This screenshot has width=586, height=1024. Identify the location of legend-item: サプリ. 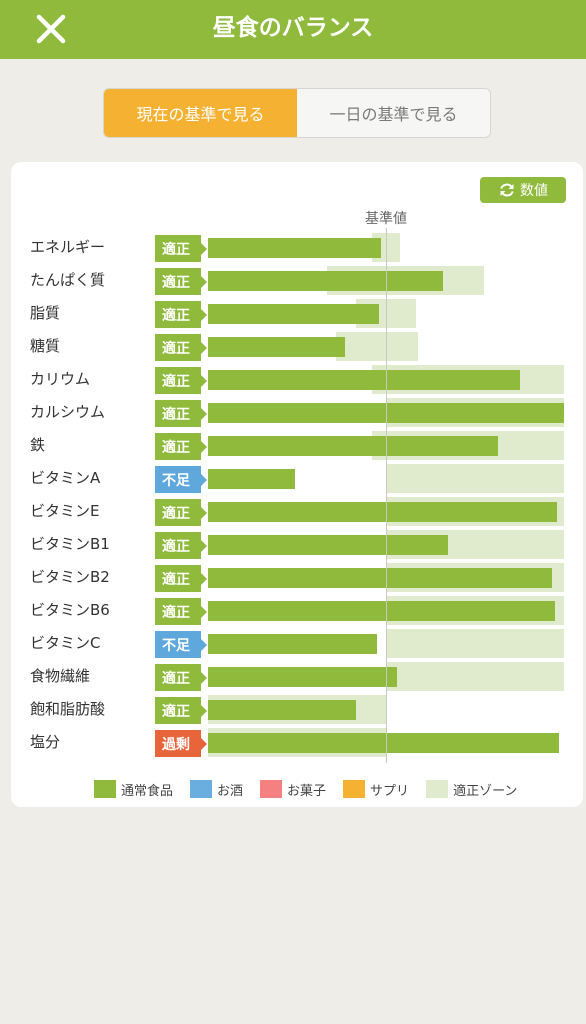
(376, 789).